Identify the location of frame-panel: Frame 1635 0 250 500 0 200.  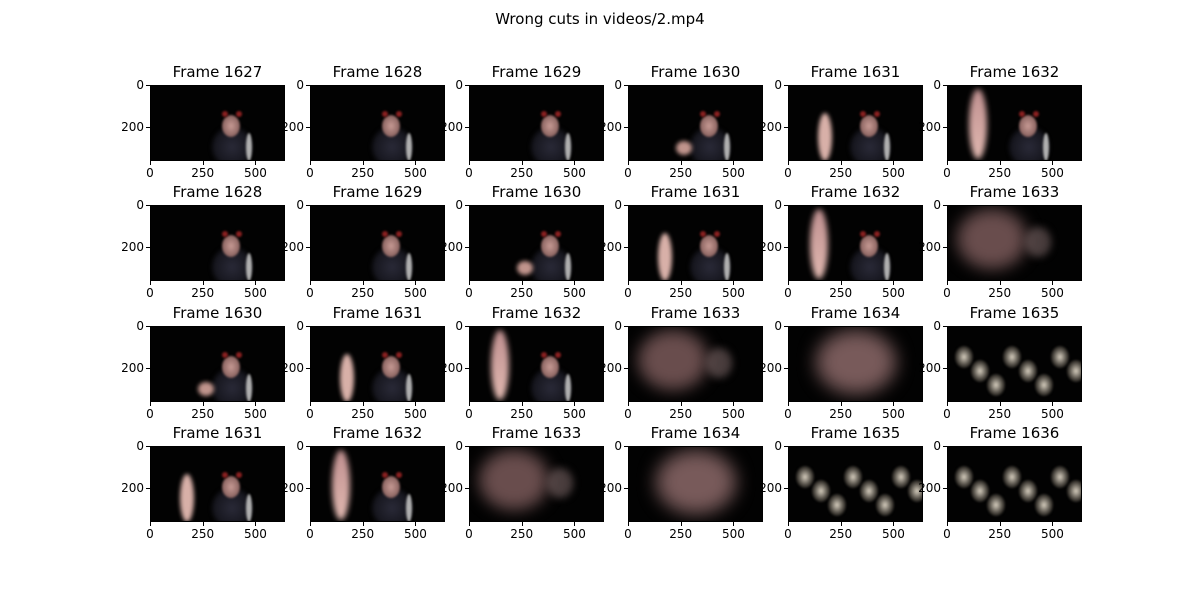
(853, 484).